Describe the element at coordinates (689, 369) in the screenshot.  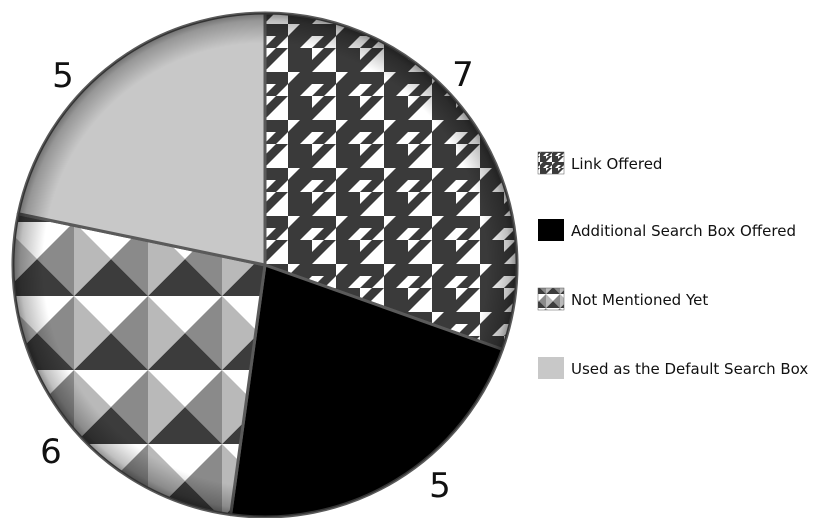
I see `legend-label: Used as the Default Search Box` at that location.